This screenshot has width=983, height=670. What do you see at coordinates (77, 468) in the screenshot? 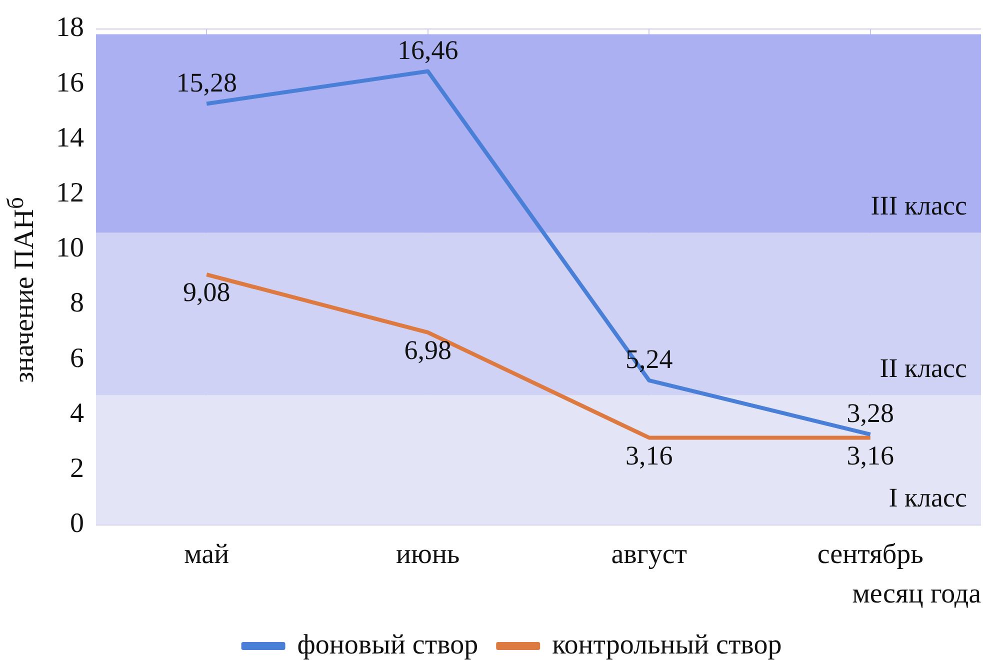
I see `y-tick-label: 2` at bounding box center [77, 468].